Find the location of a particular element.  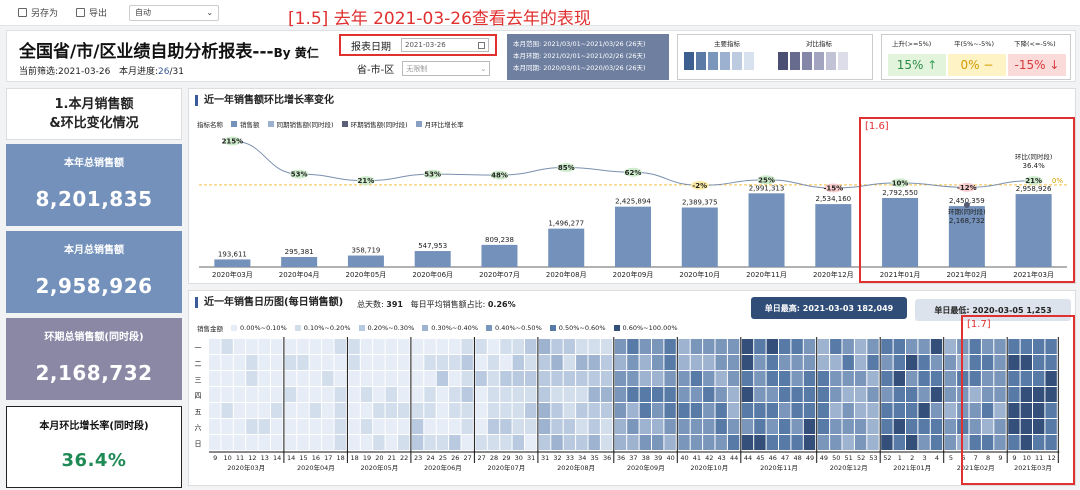

legend-bin-label: 0.30%~0.40% is located at coordinates (454, 328).